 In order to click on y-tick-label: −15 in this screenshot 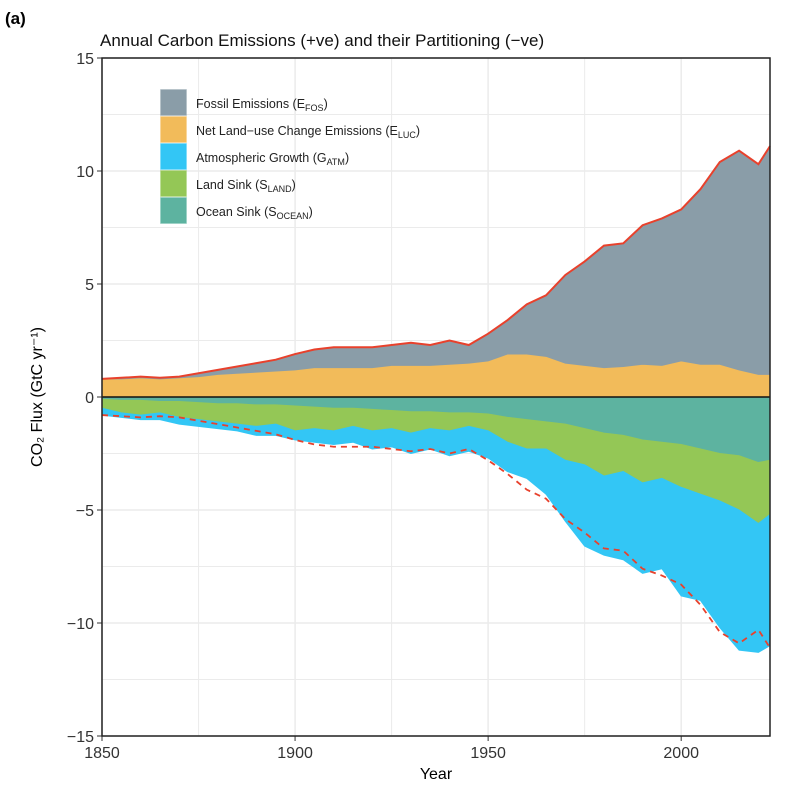, I will do `click(80, 737)`.